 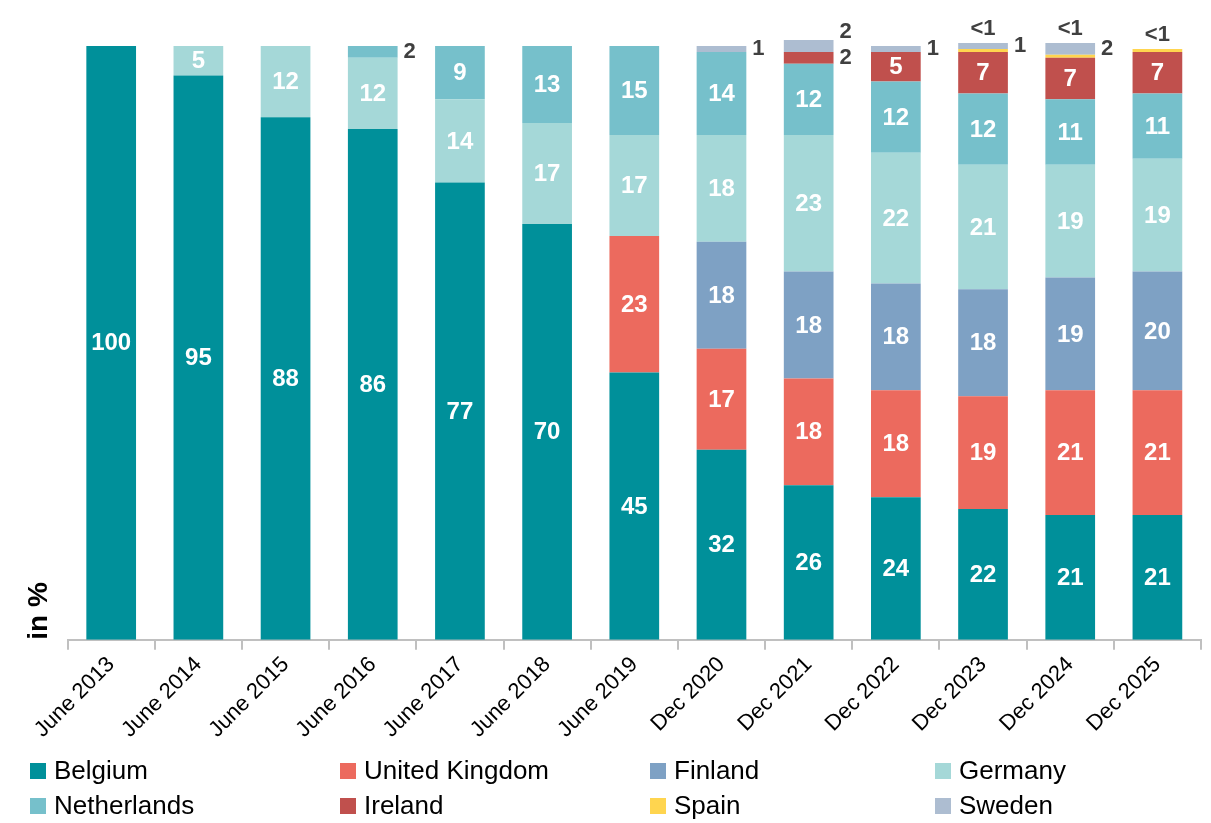 I want to click on data-label: 95, so click(x=198, y=357).